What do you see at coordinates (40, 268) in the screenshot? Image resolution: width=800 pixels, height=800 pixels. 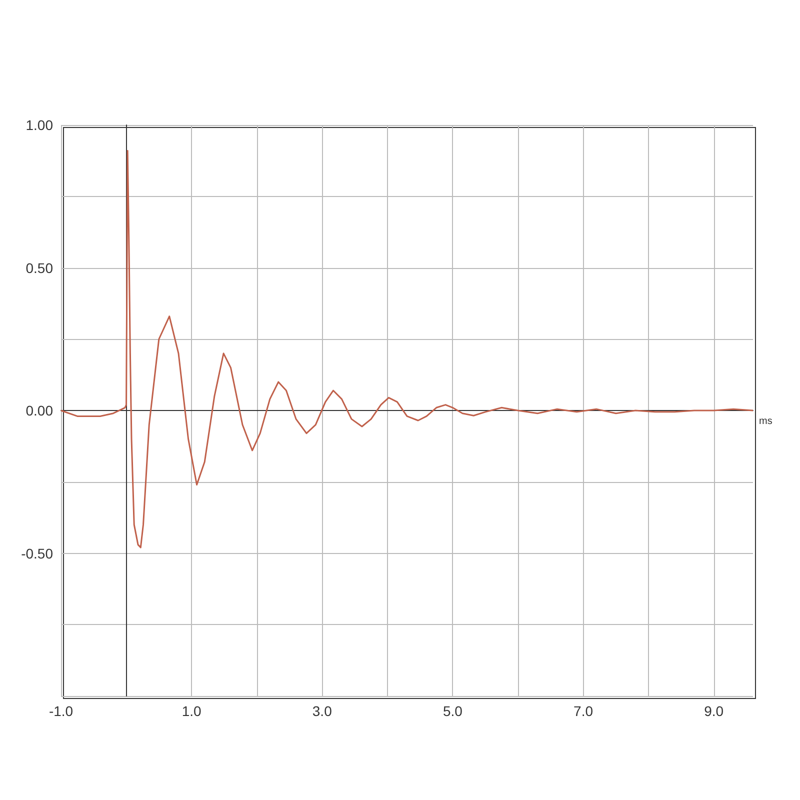 I see `y-tick-label: 0.50` at bounding box center [40, 268].